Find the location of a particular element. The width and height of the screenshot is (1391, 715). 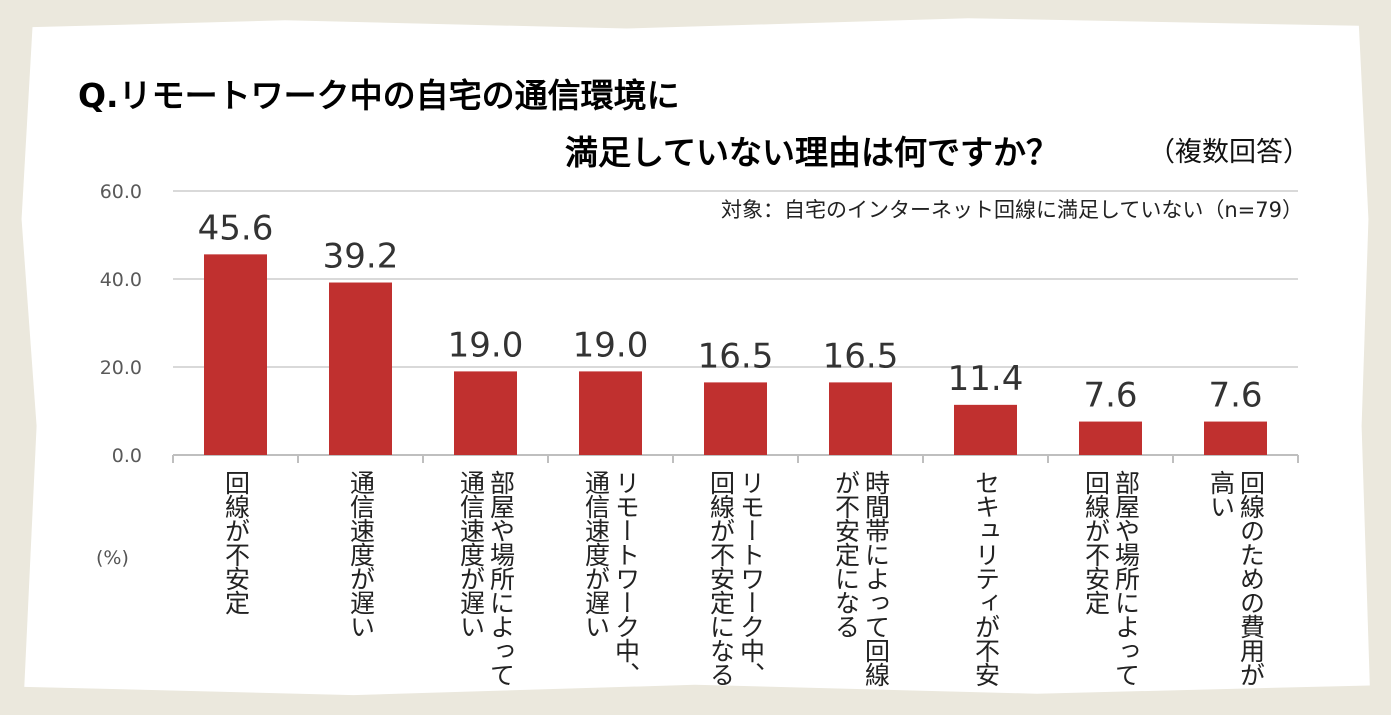

x-category-label: 部屋や場所によって通信速度が遅い is located at coordinates (486, 578).